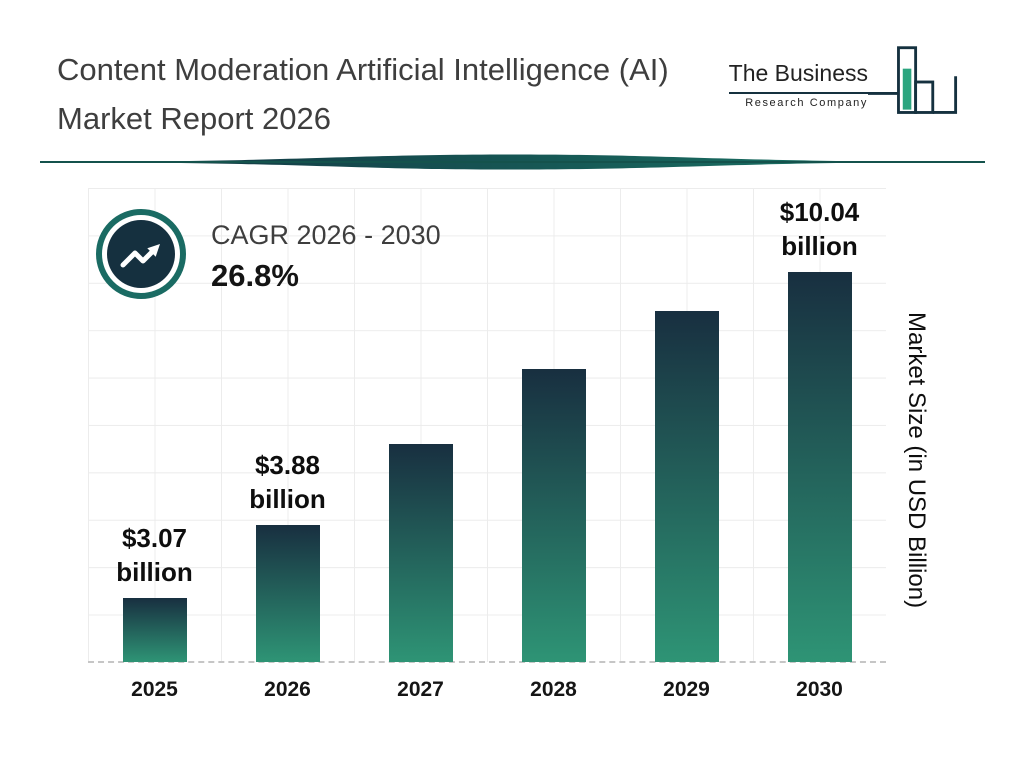  I want to click on bar-slot: $10.04 billion, so click(819, 429).